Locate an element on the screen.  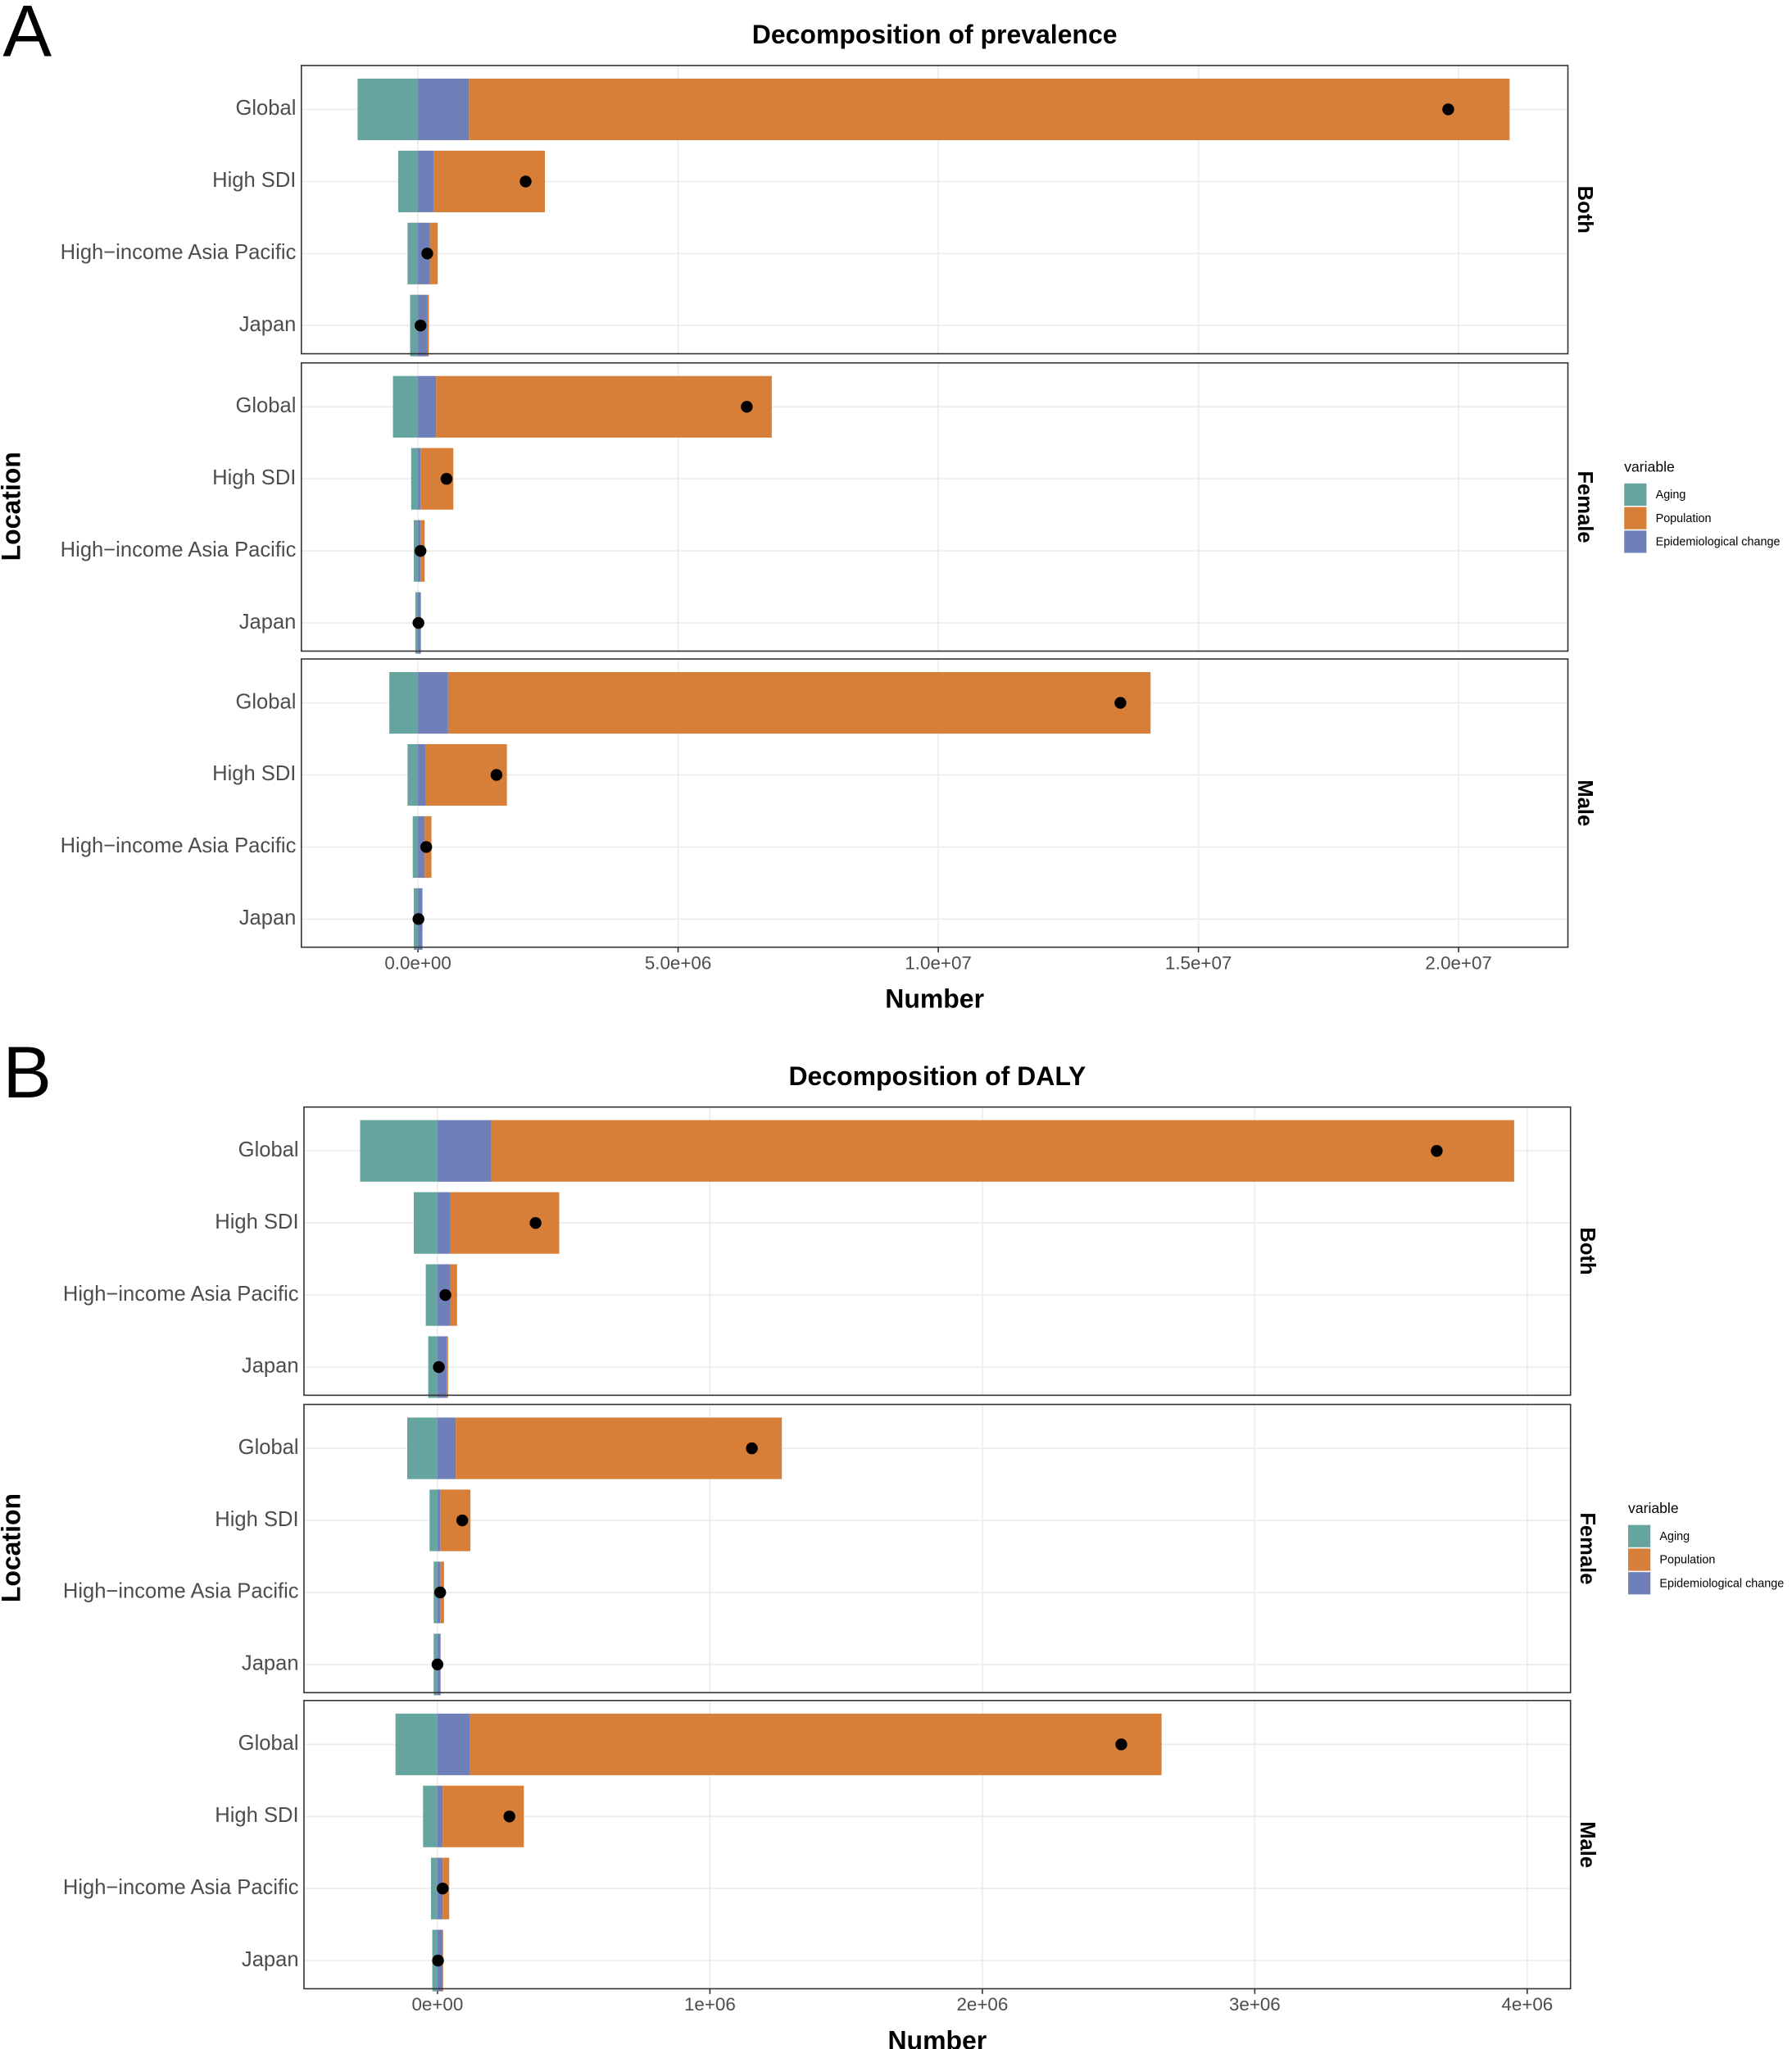
x-tick-label: 4e+06 is located at coordinates (1527, 2004).